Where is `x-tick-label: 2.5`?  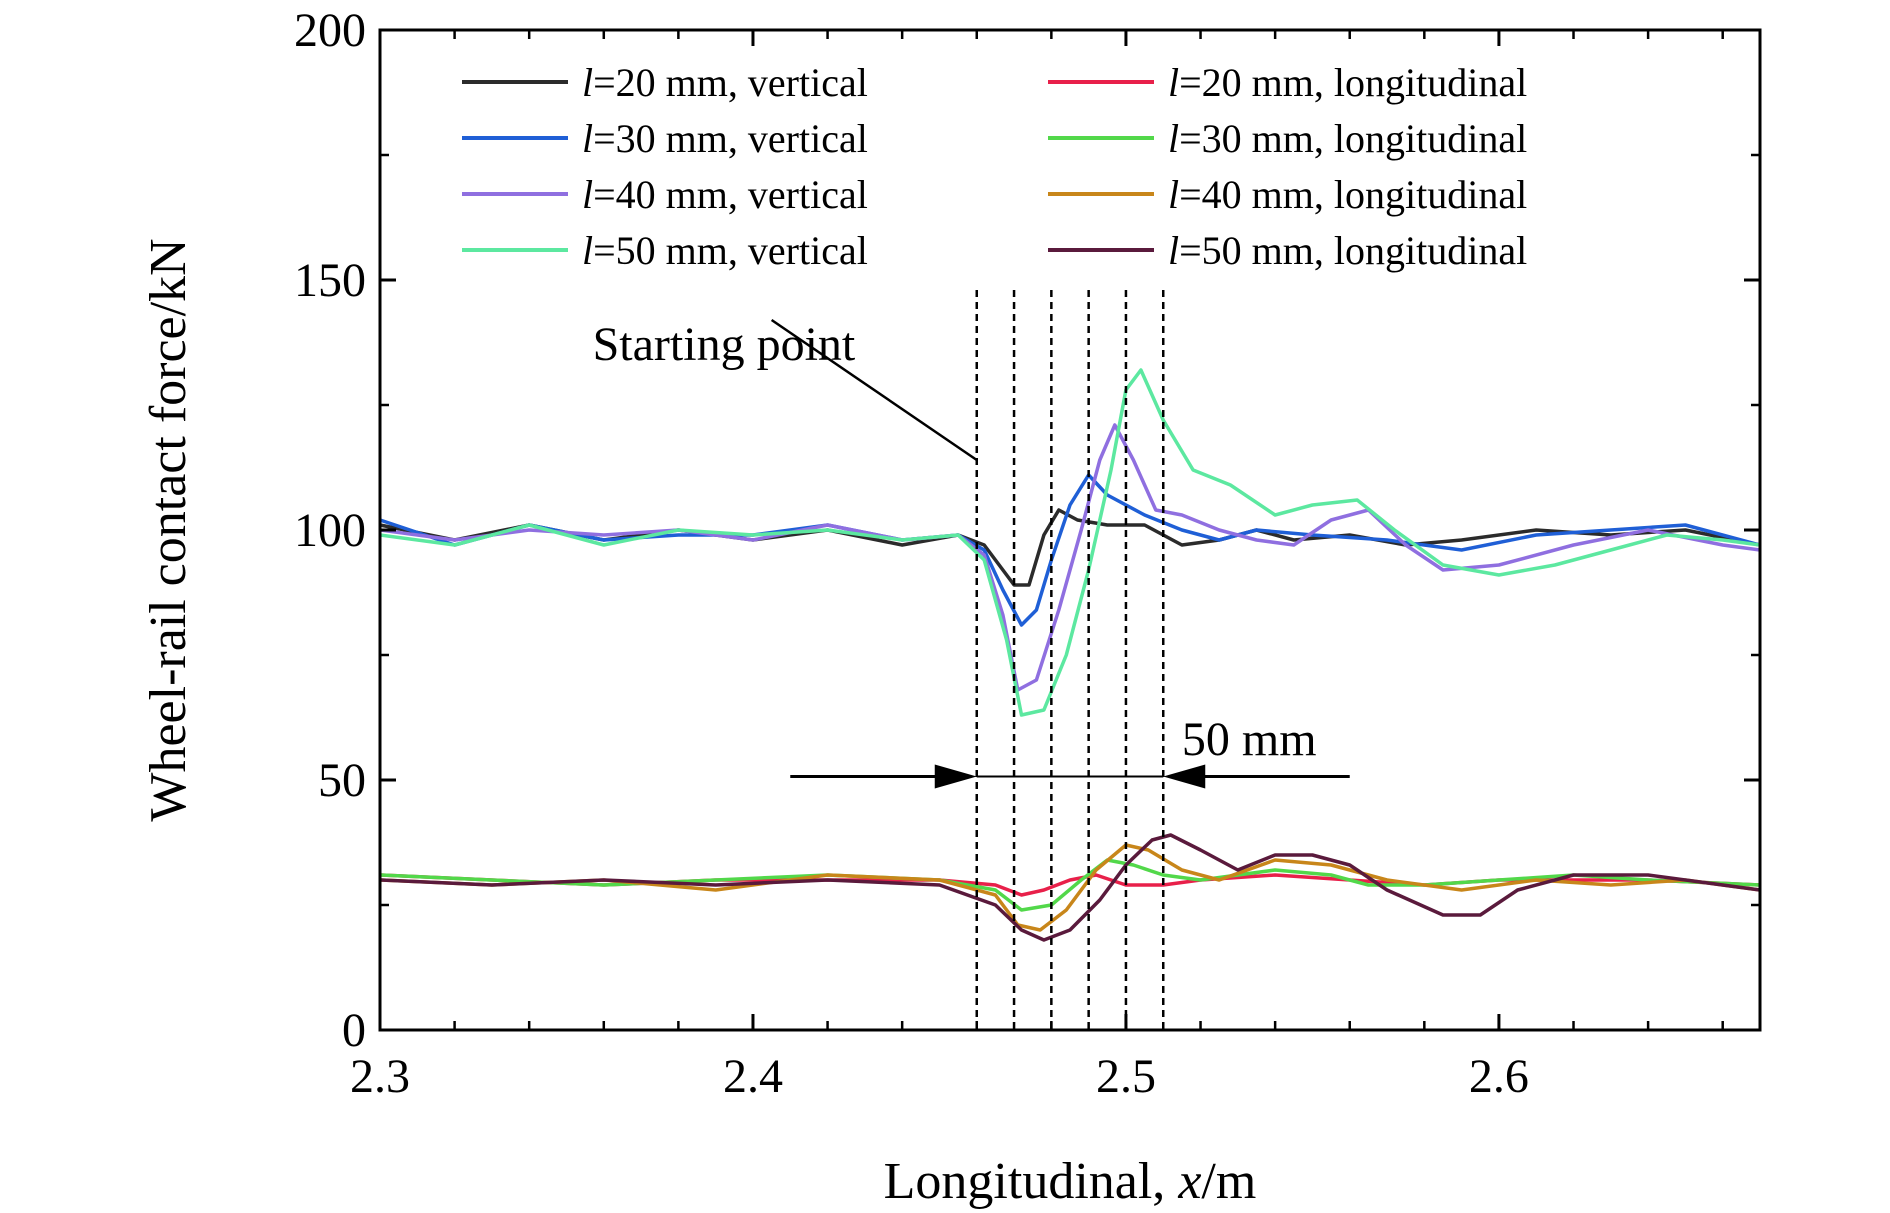
x-tick-label: 2.5 is located at coordinates (1126, 1076).